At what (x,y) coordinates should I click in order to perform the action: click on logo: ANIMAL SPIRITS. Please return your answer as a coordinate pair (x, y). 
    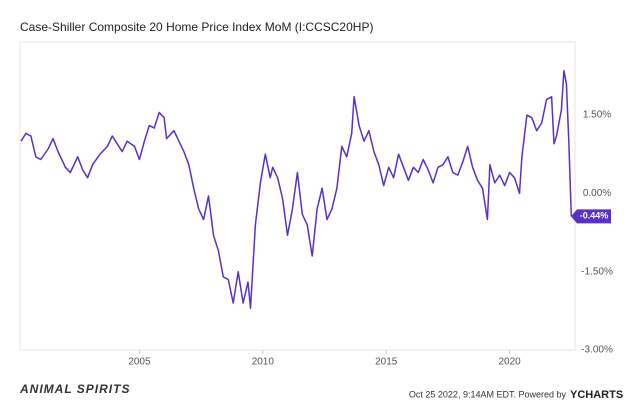
    Looking at the image, I should click on (74, 389).